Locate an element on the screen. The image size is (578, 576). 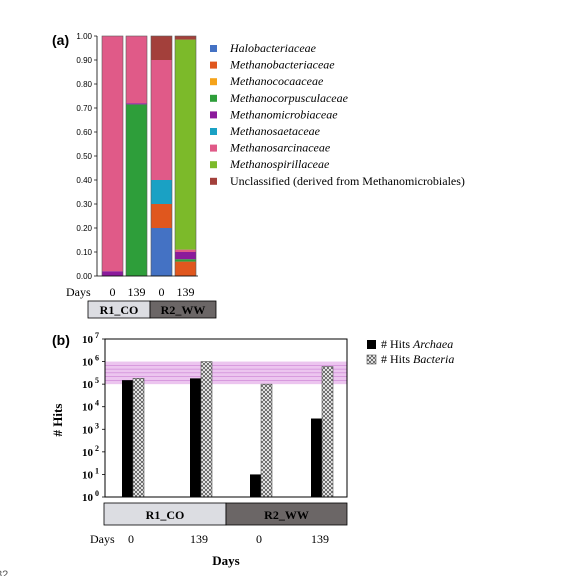
y-tick-label: 0.70 is located at coordinates (84, 108).